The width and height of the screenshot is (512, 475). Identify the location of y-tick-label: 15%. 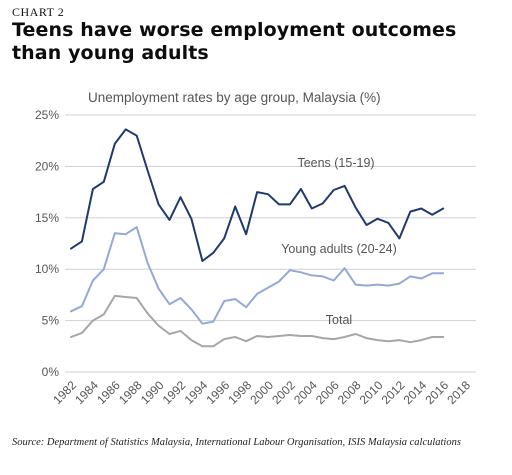
(47, 218).